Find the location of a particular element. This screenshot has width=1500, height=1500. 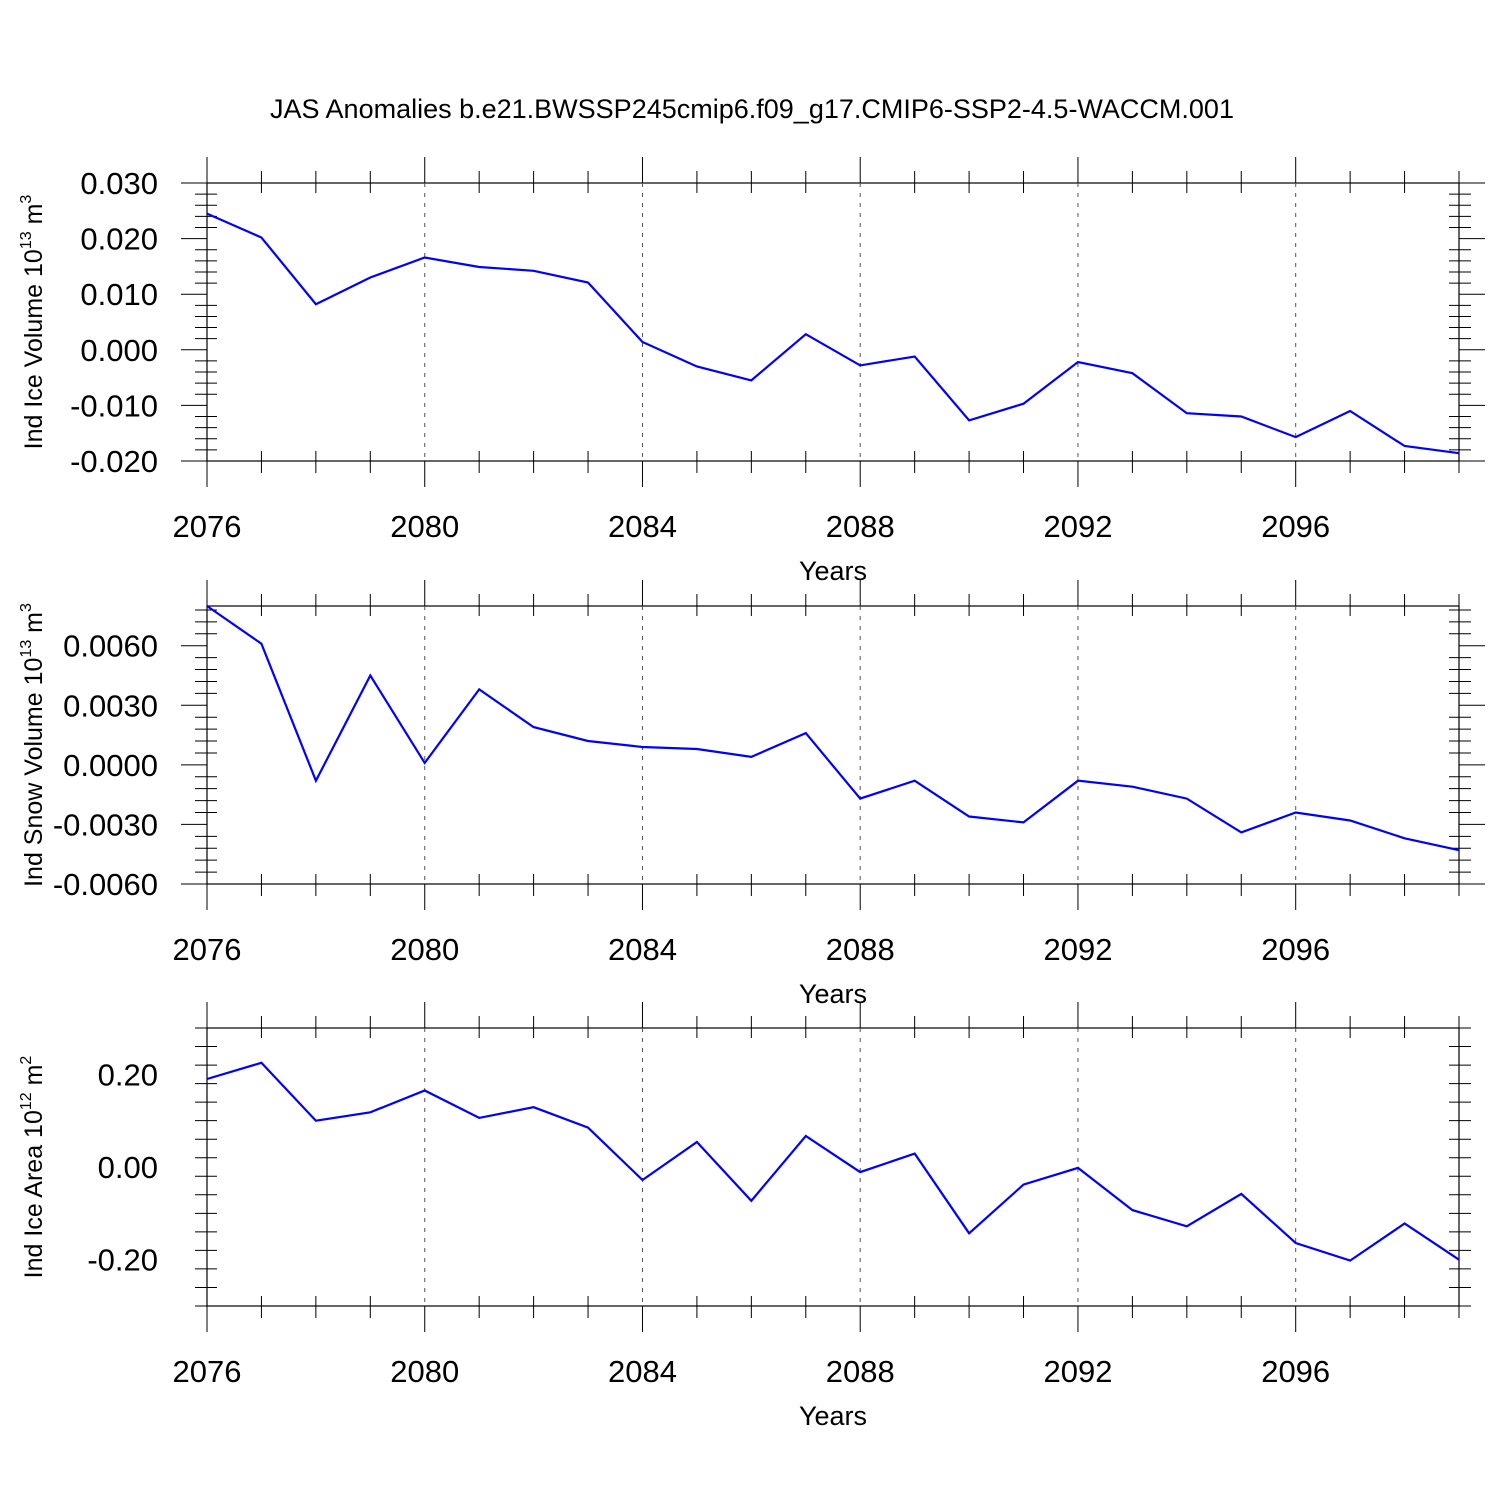

y-axis-label: Ind Ice Volume 1013 m3 is located at coordinates (33, 322).